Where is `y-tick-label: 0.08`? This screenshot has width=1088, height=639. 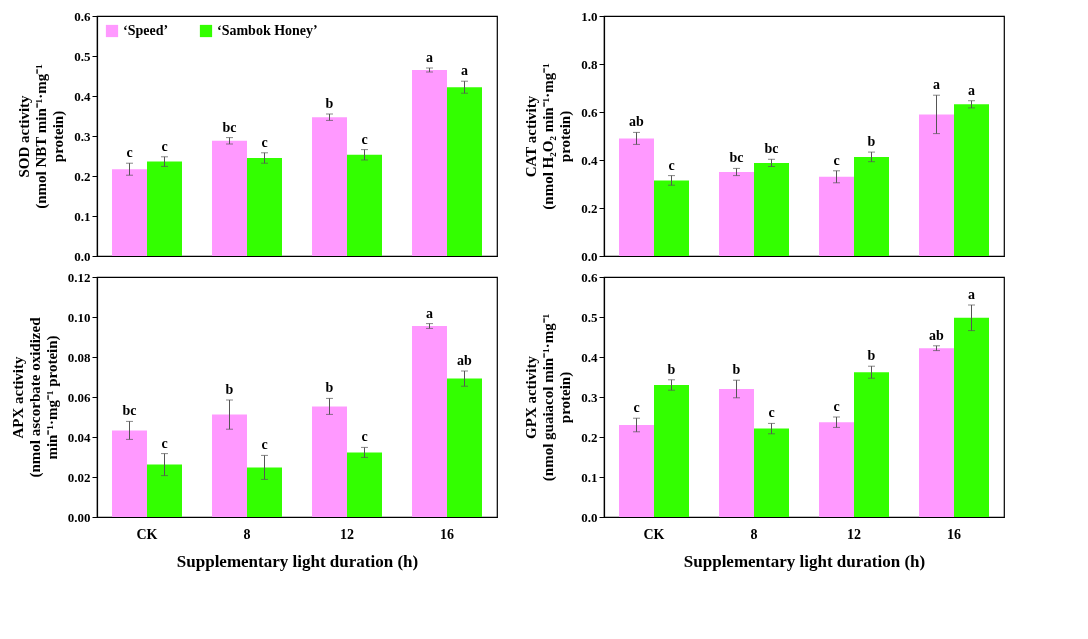 y-tick-label: 0.08 is located at coordinates (79, 357).